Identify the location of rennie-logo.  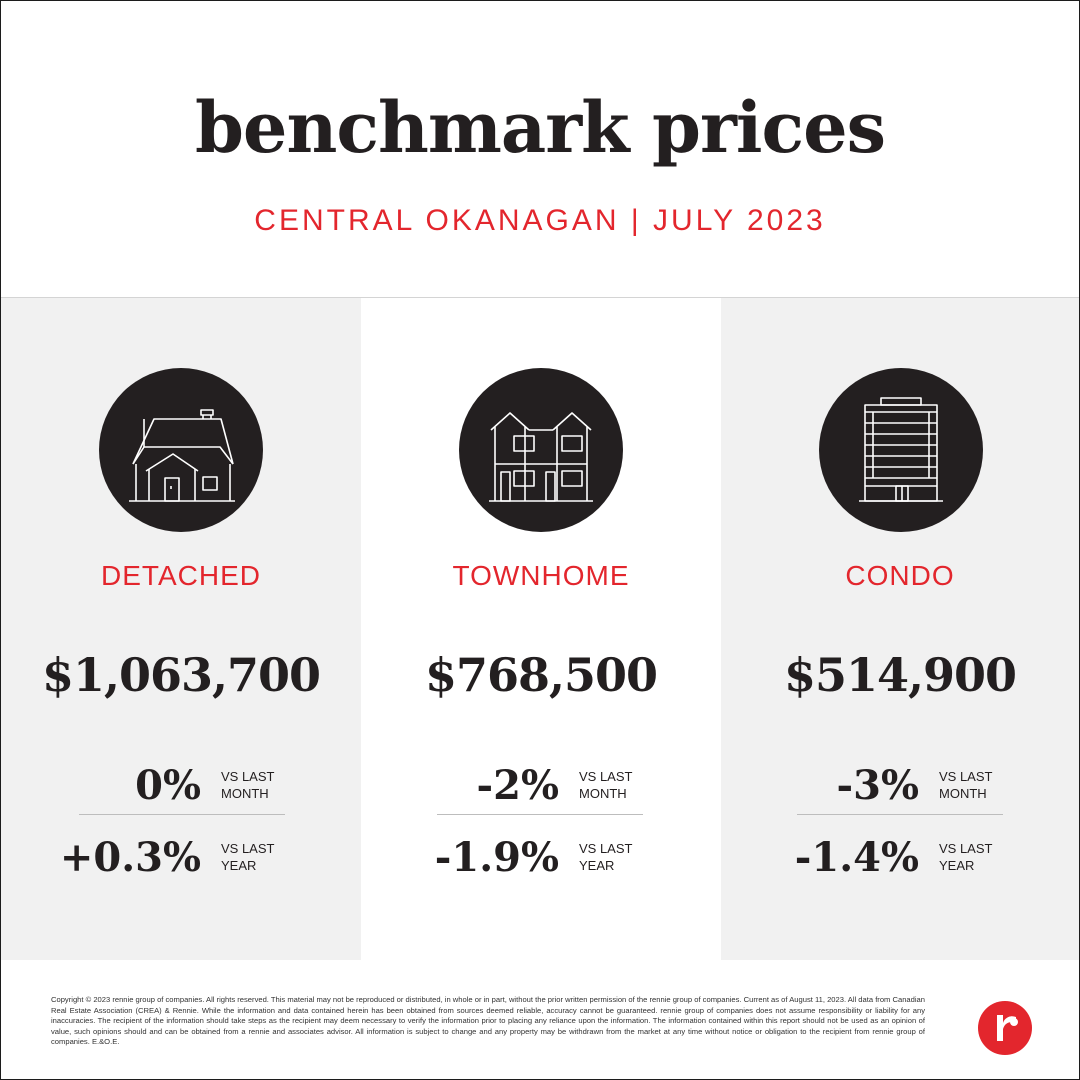
(1005, 1028).